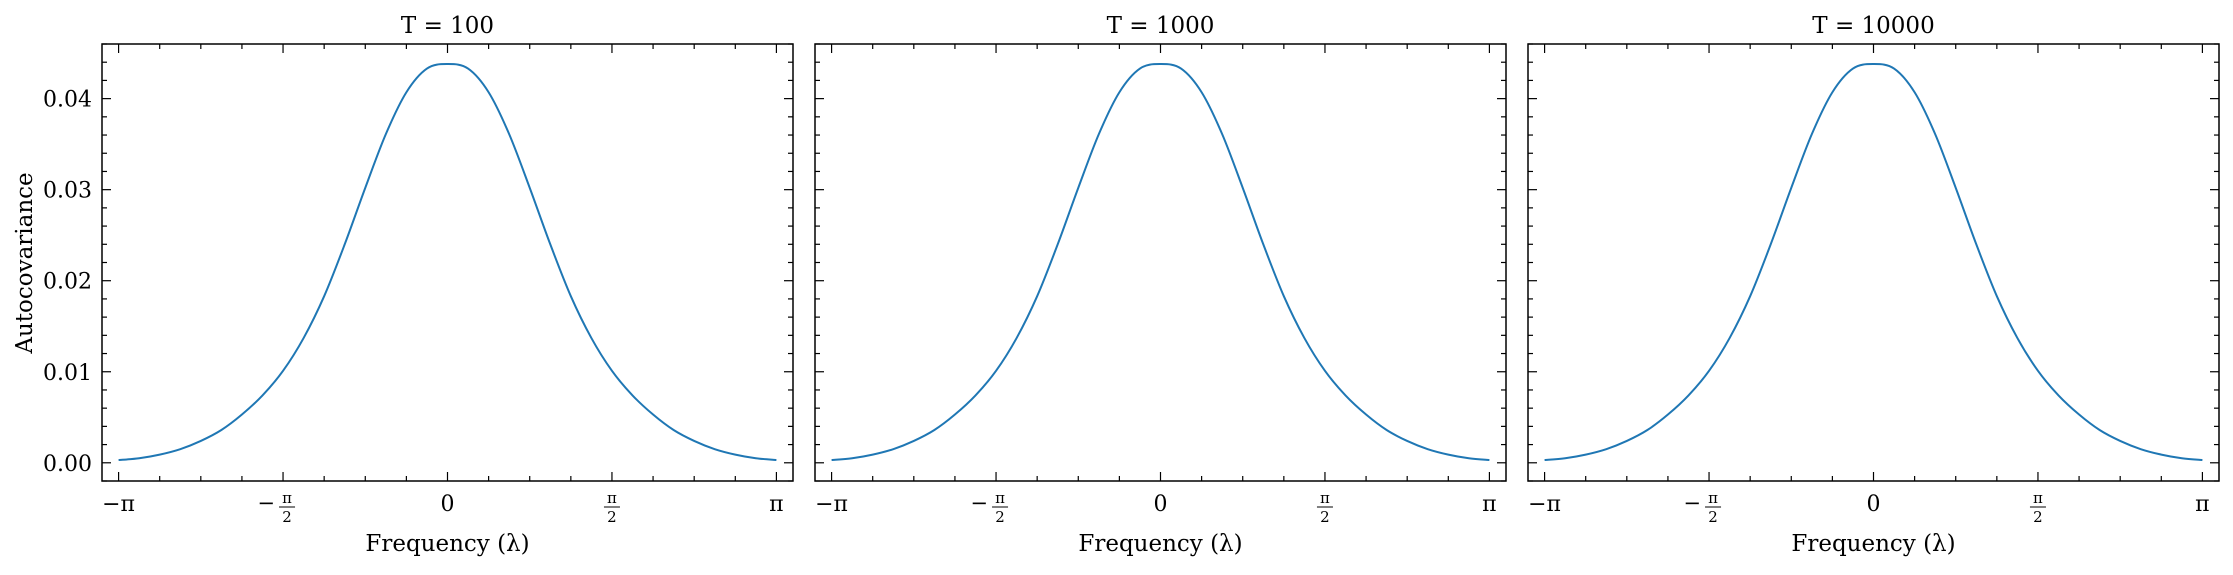  I want to click on panel-title: T = 10000, so click(1873, 26).